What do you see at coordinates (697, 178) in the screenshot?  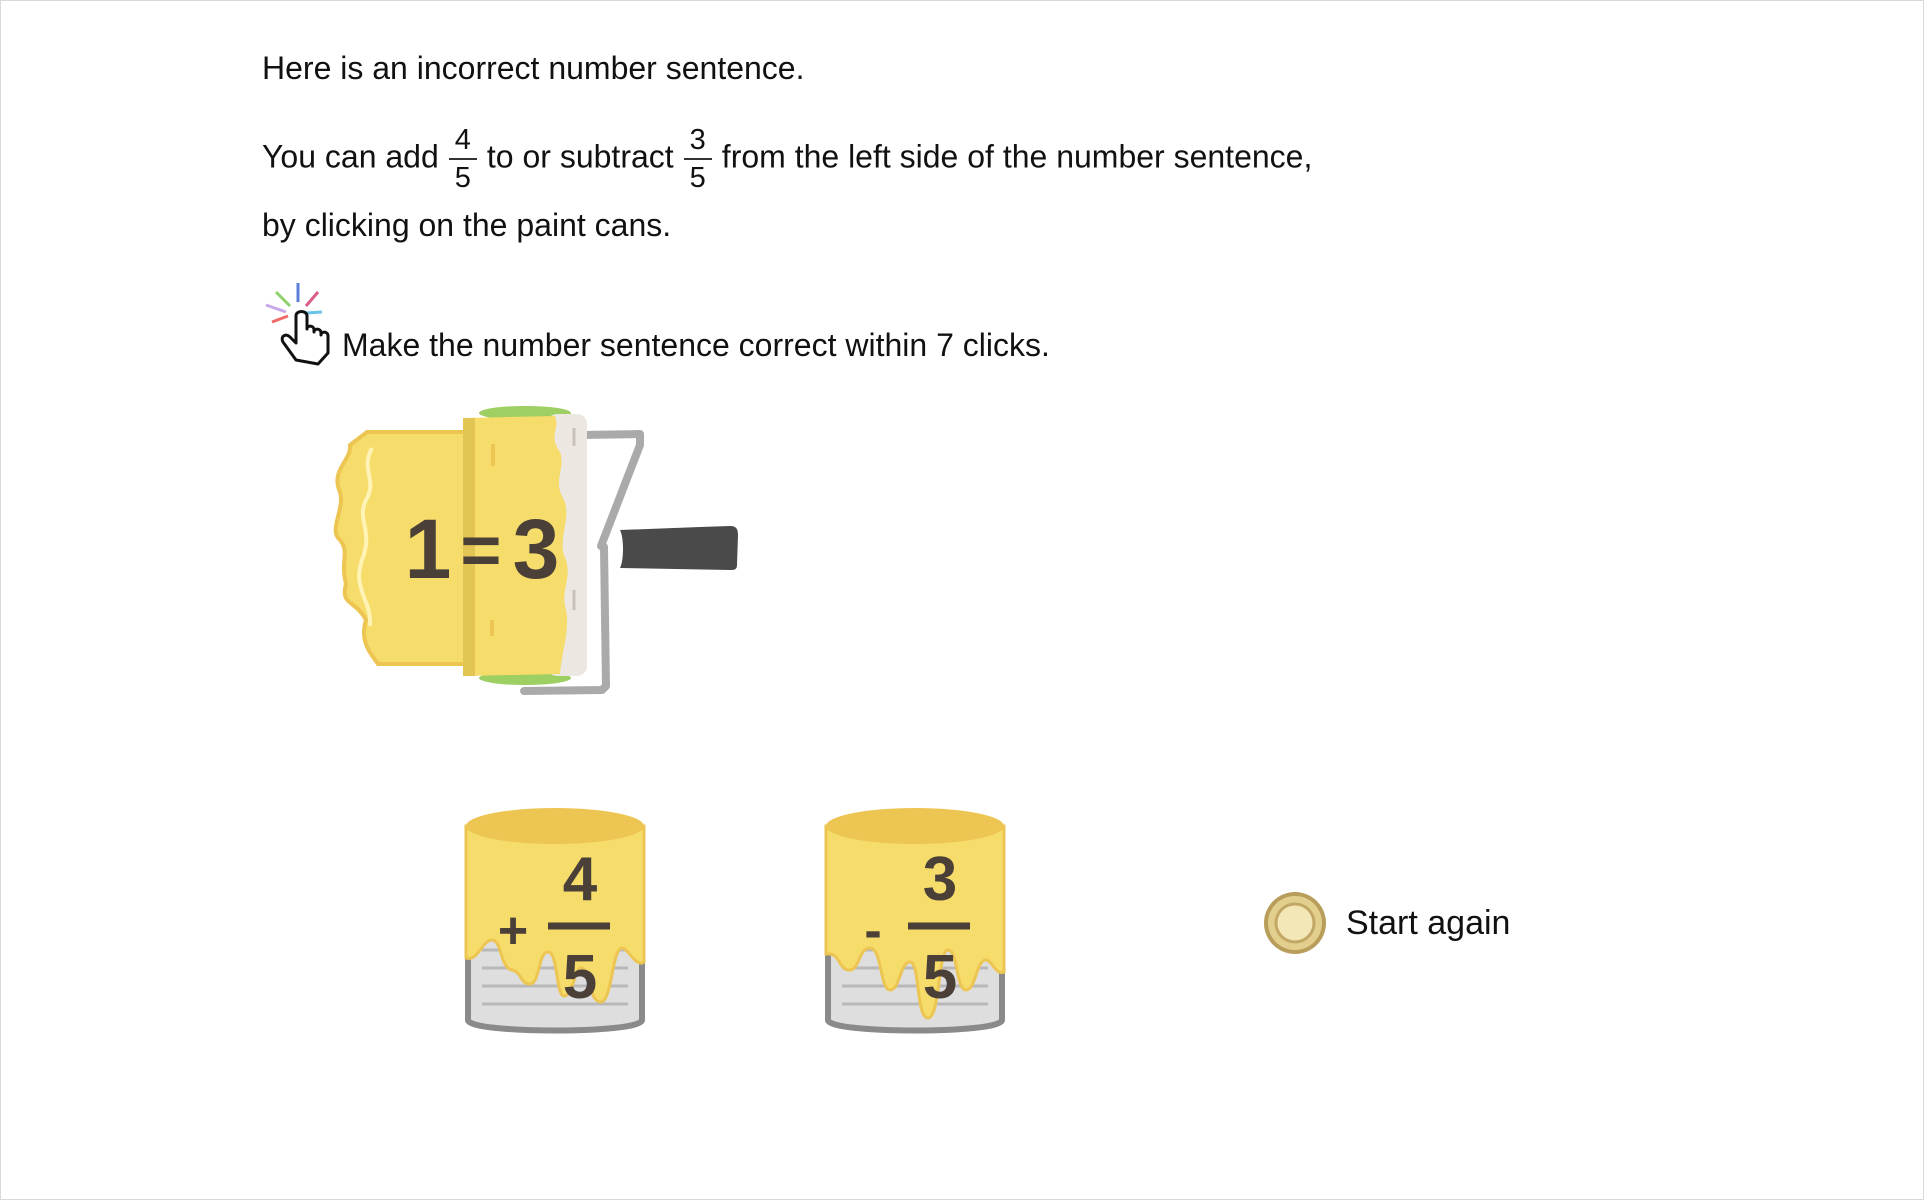 I see `fraction-subtract-denominator: 5` at bounding box center [697, 178].